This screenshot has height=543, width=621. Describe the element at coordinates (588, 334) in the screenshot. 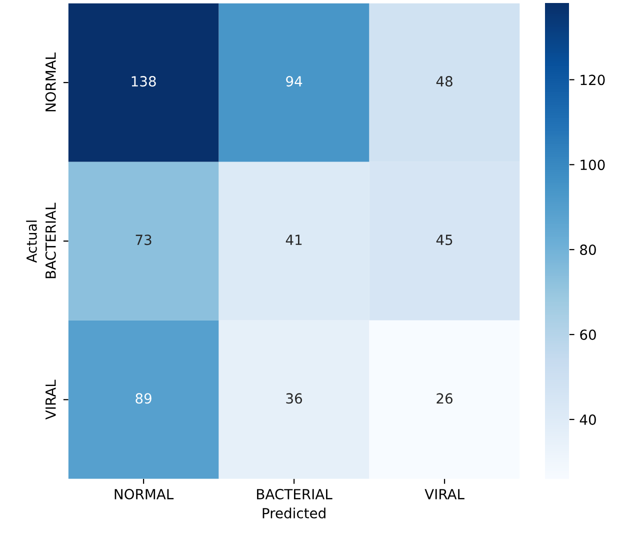

I see `color-bar-label: 60` at that location.